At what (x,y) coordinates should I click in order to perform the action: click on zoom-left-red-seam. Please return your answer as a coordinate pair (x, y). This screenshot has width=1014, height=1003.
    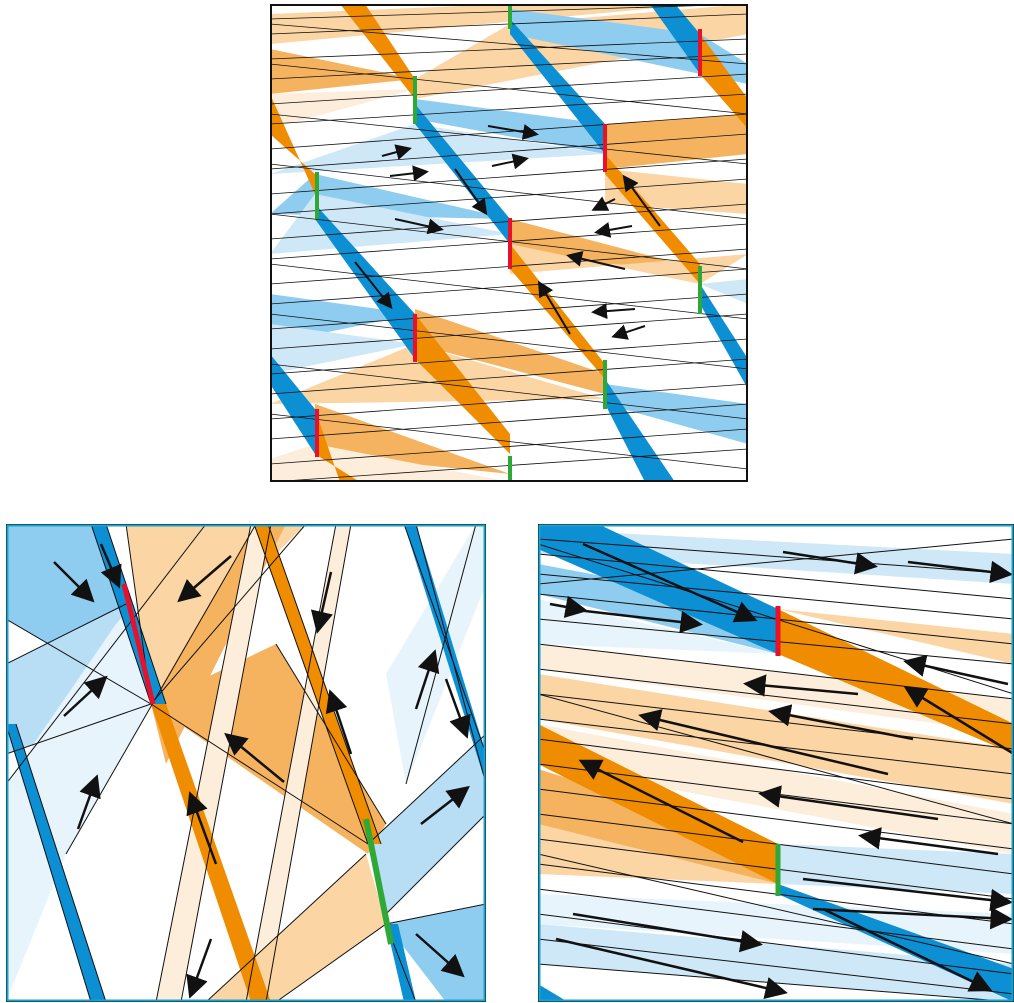
    Looking at the image, I should click on (138, 644).